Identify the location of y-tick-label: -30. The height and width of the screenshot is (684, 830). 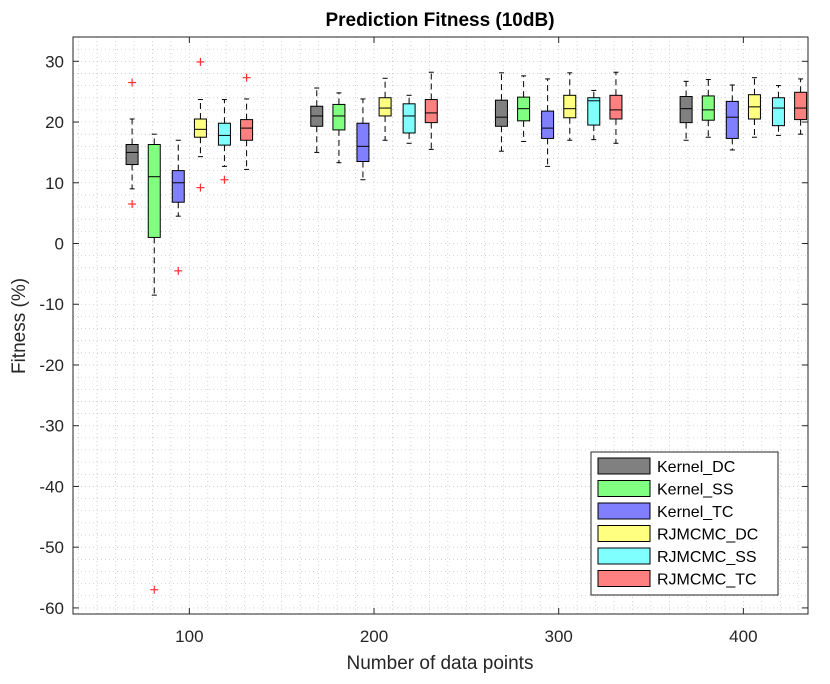
(51, 426).